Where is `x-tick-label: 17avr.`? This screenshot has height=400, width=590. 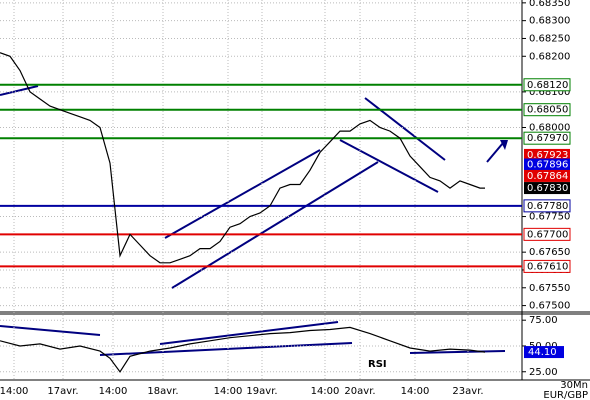
x-tick-label: 17avr. is located at coordinates (62, 391).